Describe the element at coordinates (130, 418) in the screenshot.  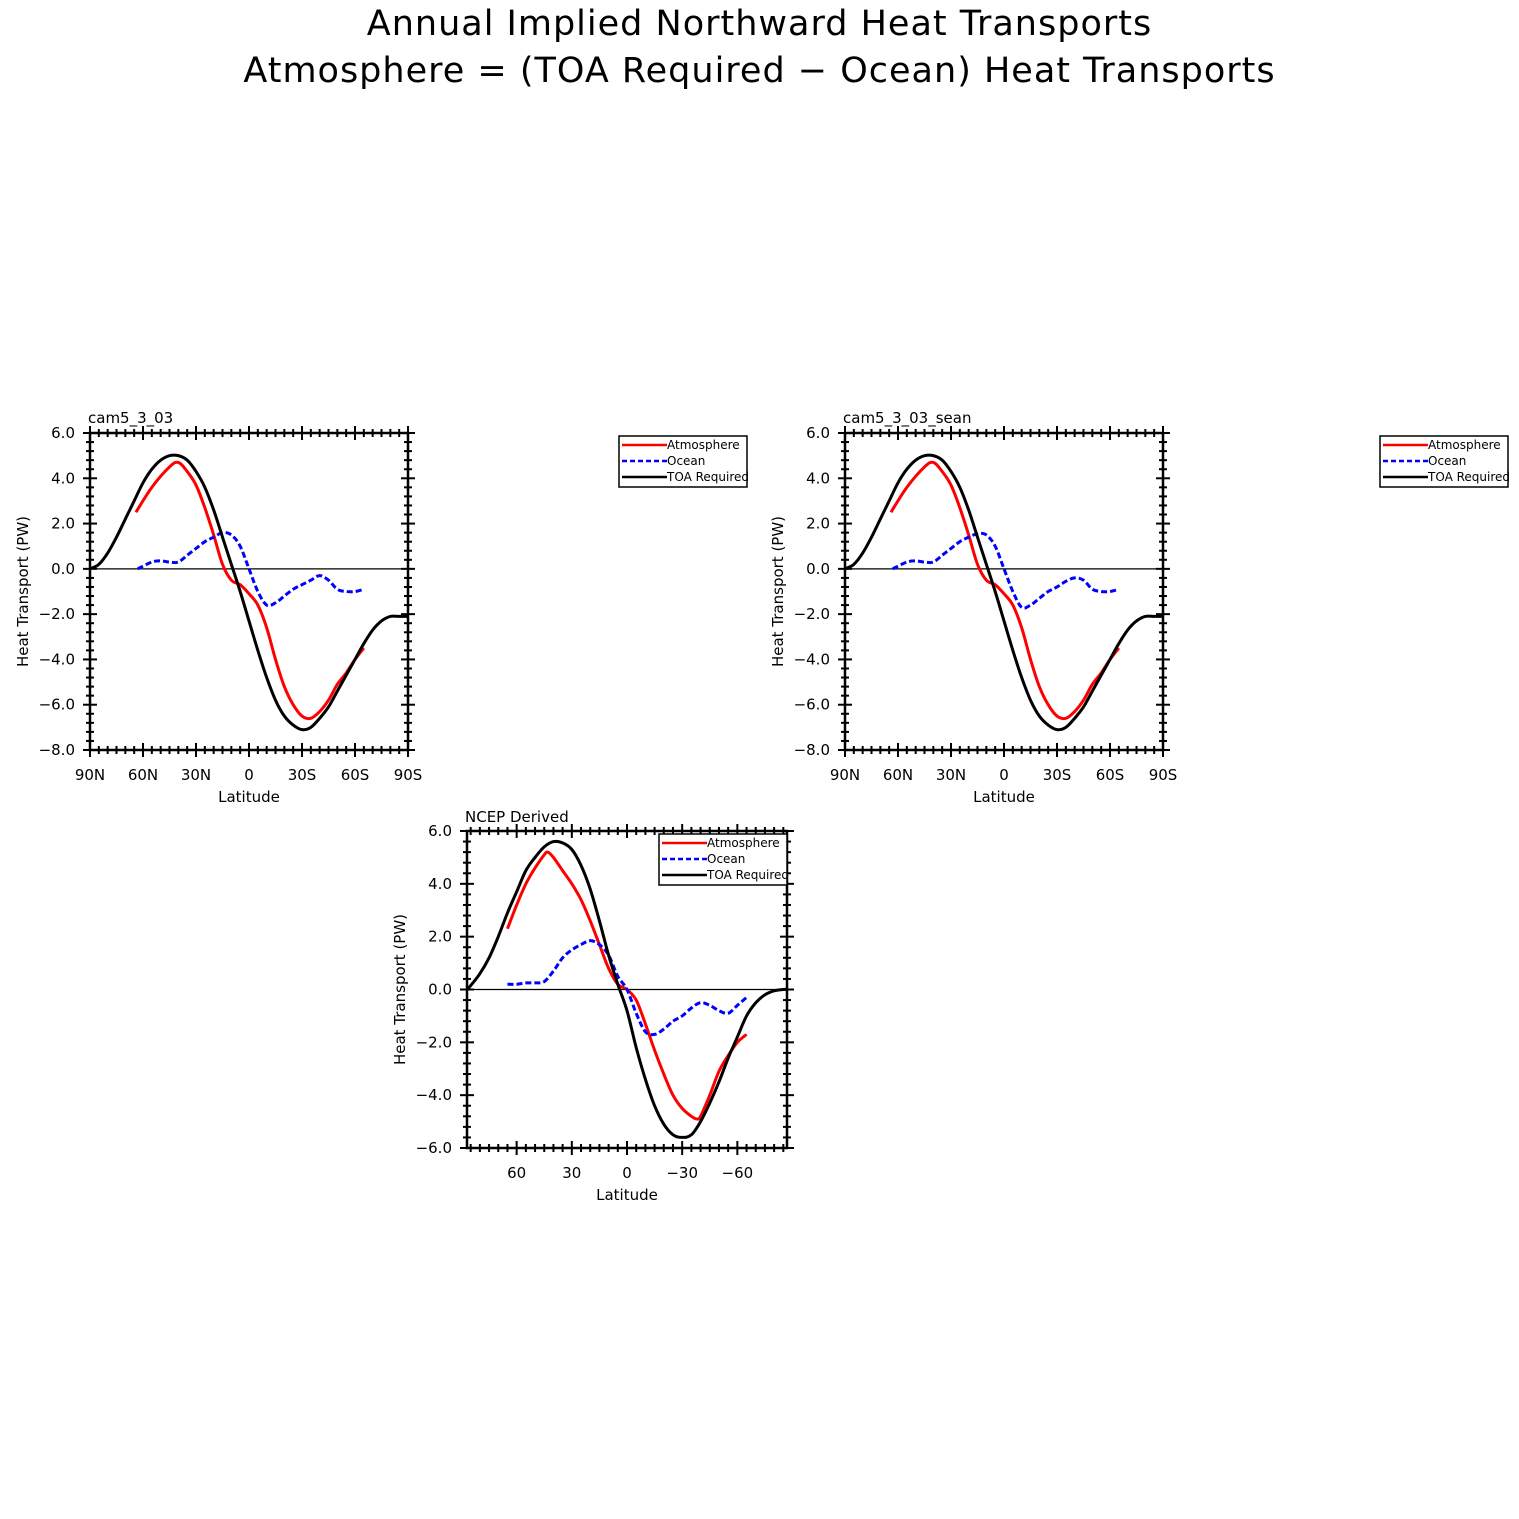
I see `panel-title: cam5_3_03` at that location.